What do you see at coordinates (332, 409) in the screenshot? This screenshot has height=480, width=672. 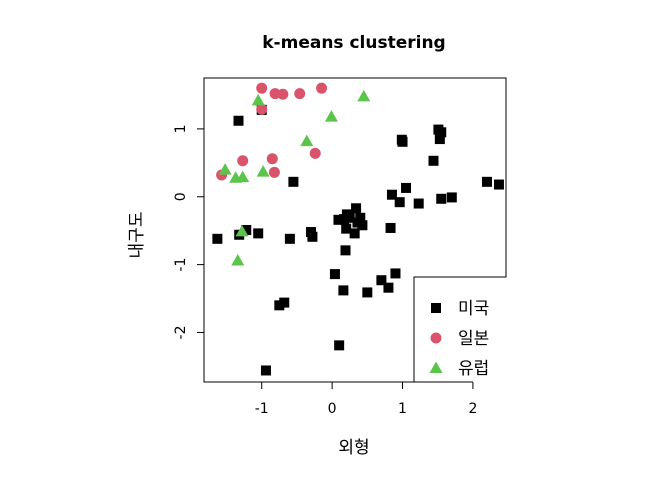 I see `x-tick-label: 0` at bounding box center [332, 409].